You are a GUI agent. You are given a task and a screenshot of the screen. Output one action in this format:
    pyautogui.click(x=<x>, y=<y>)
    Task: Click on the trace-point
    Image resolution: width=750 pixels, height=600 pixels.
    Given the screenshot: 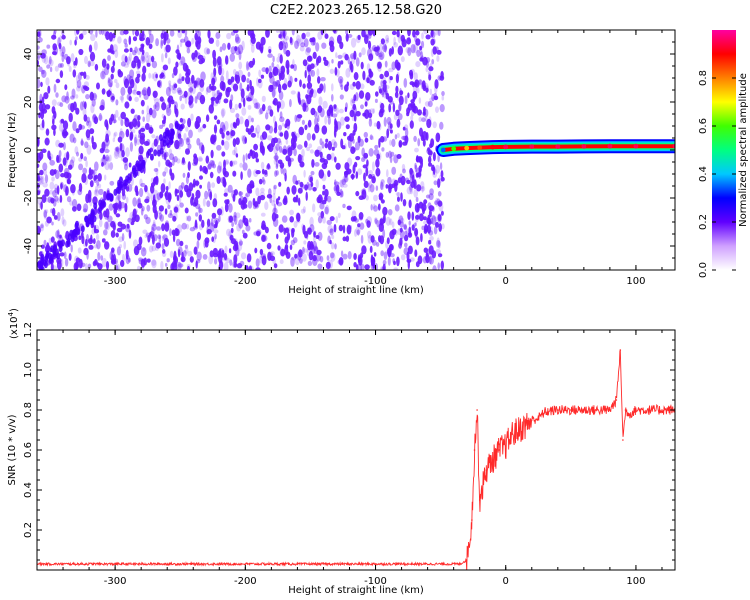 What is the action you would take?
    pyautogui.click(x=673, y=146)
    